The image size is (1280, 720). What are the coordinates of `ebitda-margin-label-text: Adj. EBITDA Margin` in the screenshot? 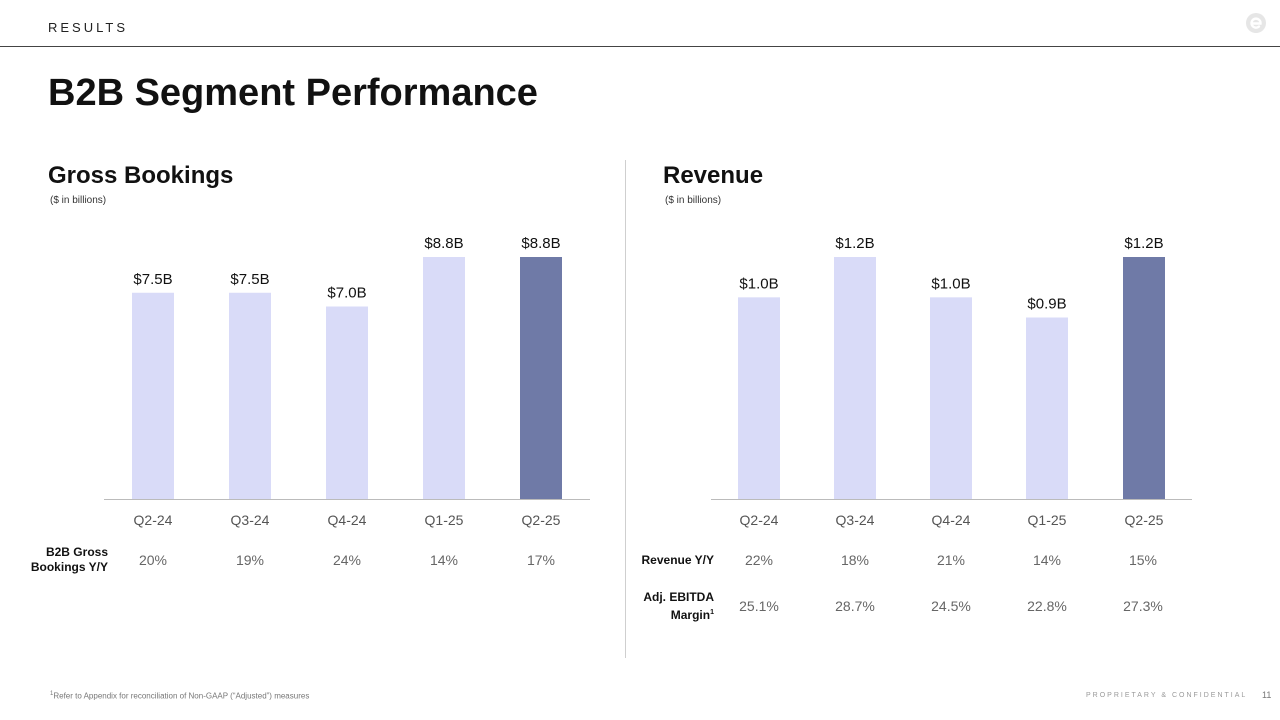 It's located at (678, 606).